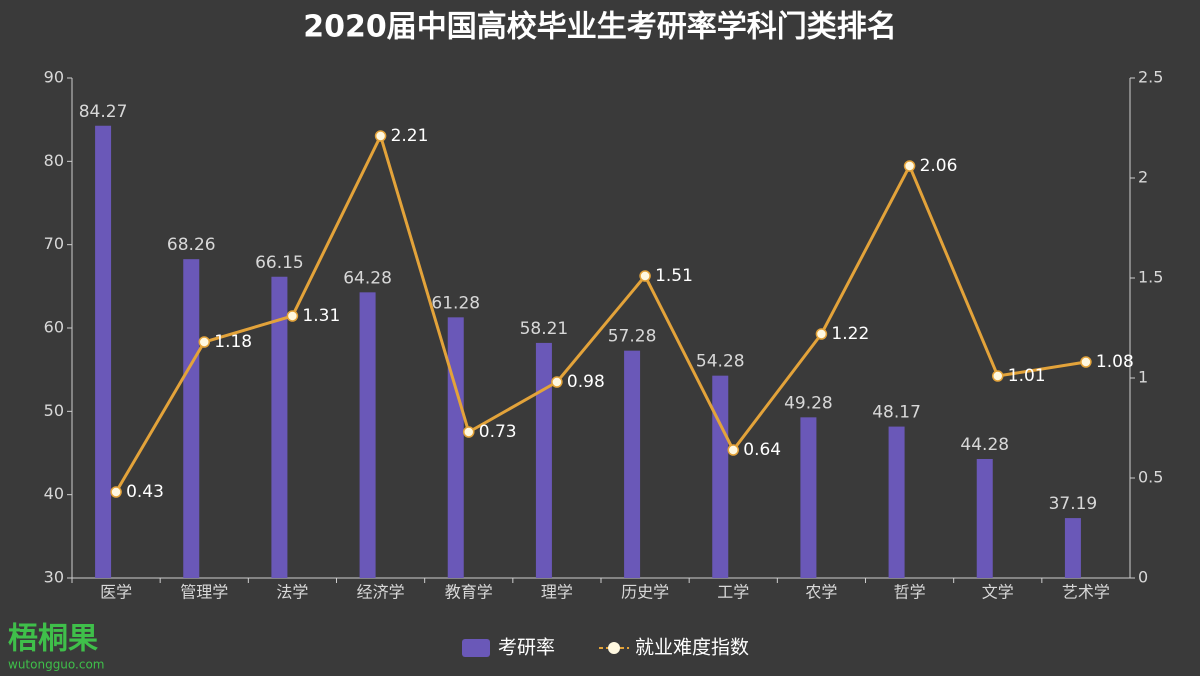 This screenshot has height=676, width=1200. Describe the element at coordinates (469, 592) in the screenshot. I see `x-tick-label: 教育学` at that location.